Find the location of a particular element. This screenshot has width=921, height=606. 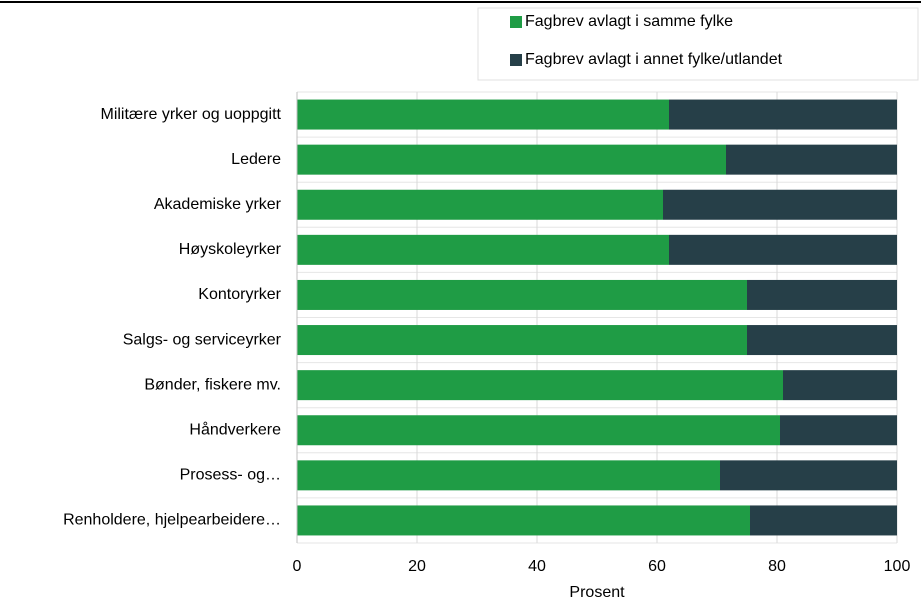

x-tick-label: 80 is located at coordinates (777, 566).